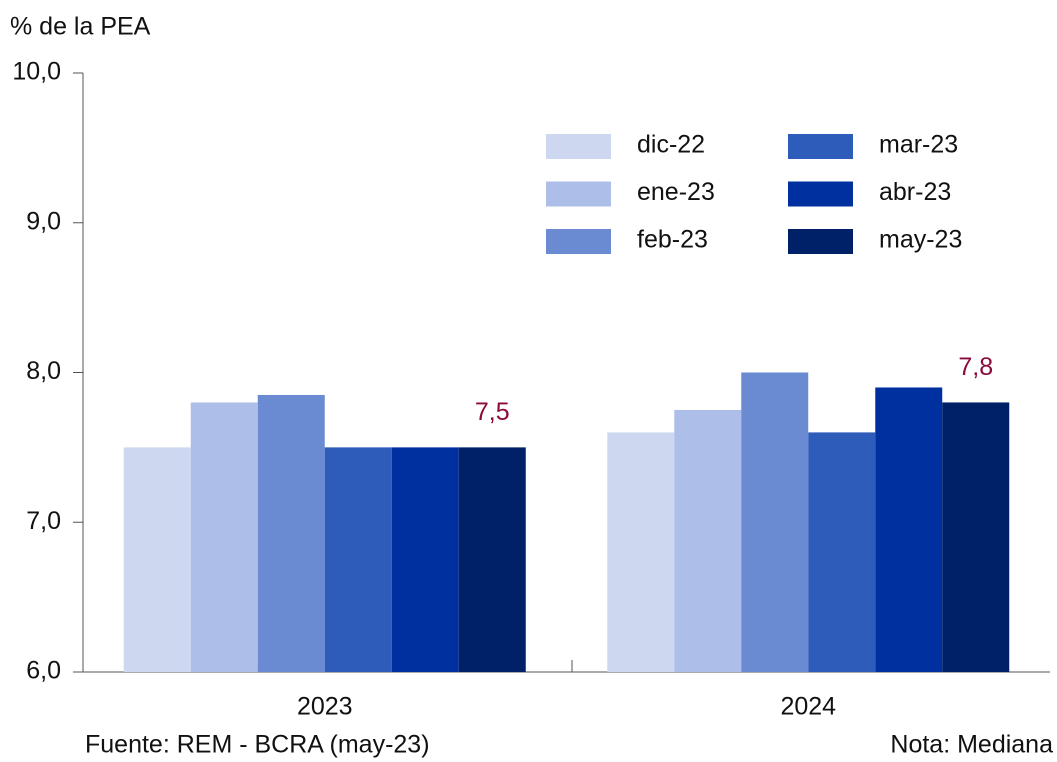 Image resolution: width=1057 pixels, height=762 pixels. I want to click on y-axis-label: % de la PEA, so click(80, 27).